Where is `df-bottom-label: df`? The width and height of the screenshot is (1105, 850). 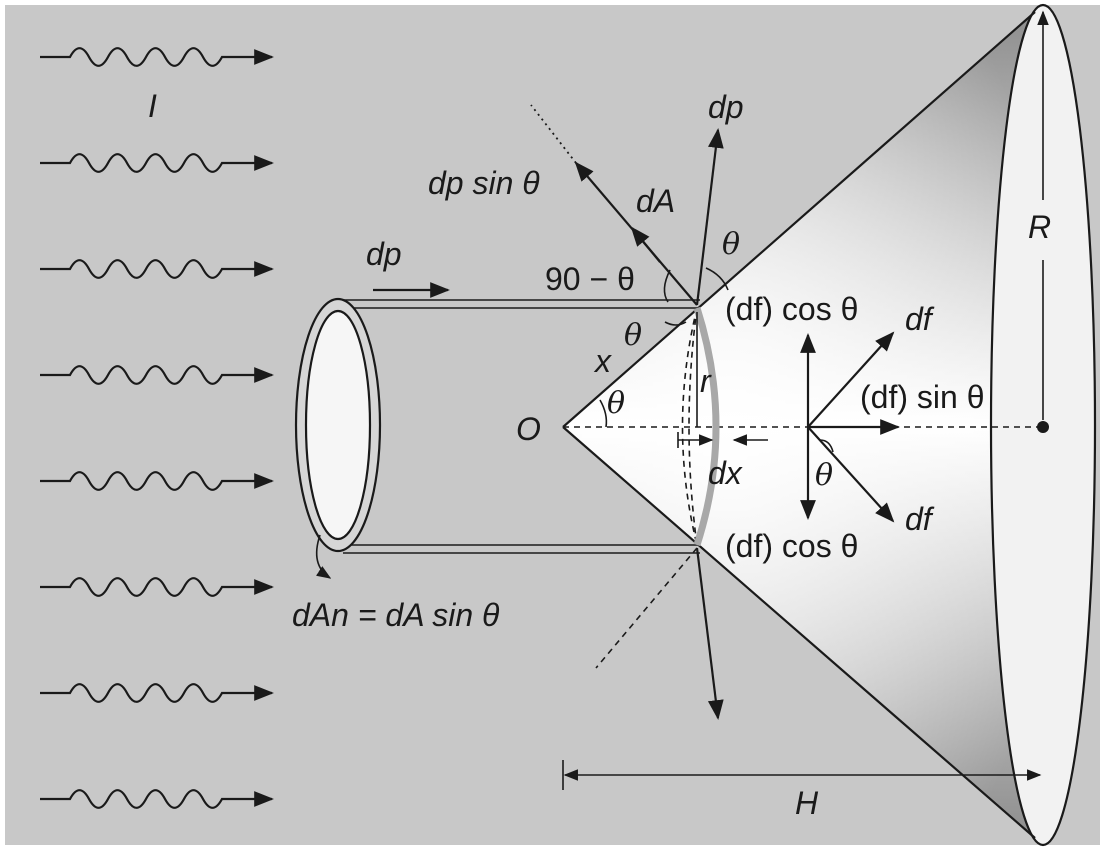 df-bottom-label: df is located at coordinates (920, 519).